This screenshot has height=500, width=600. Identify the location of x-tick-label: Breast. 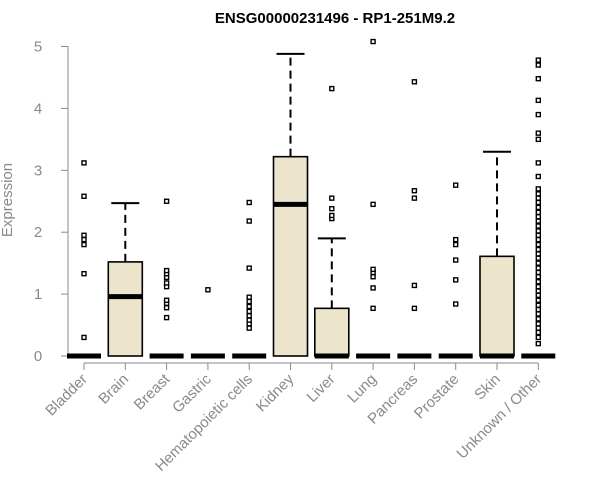
(152, 391).